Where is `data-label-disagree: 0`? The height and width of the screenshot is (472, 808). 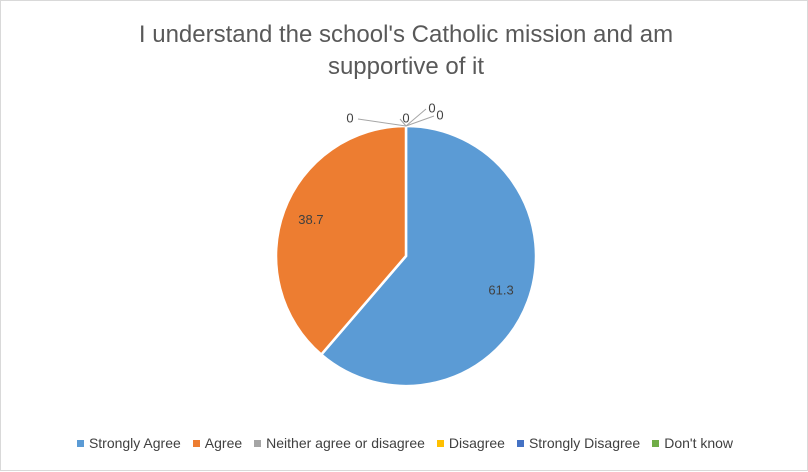
data-label-disagree: 0 is located at coordinates (405, 117).